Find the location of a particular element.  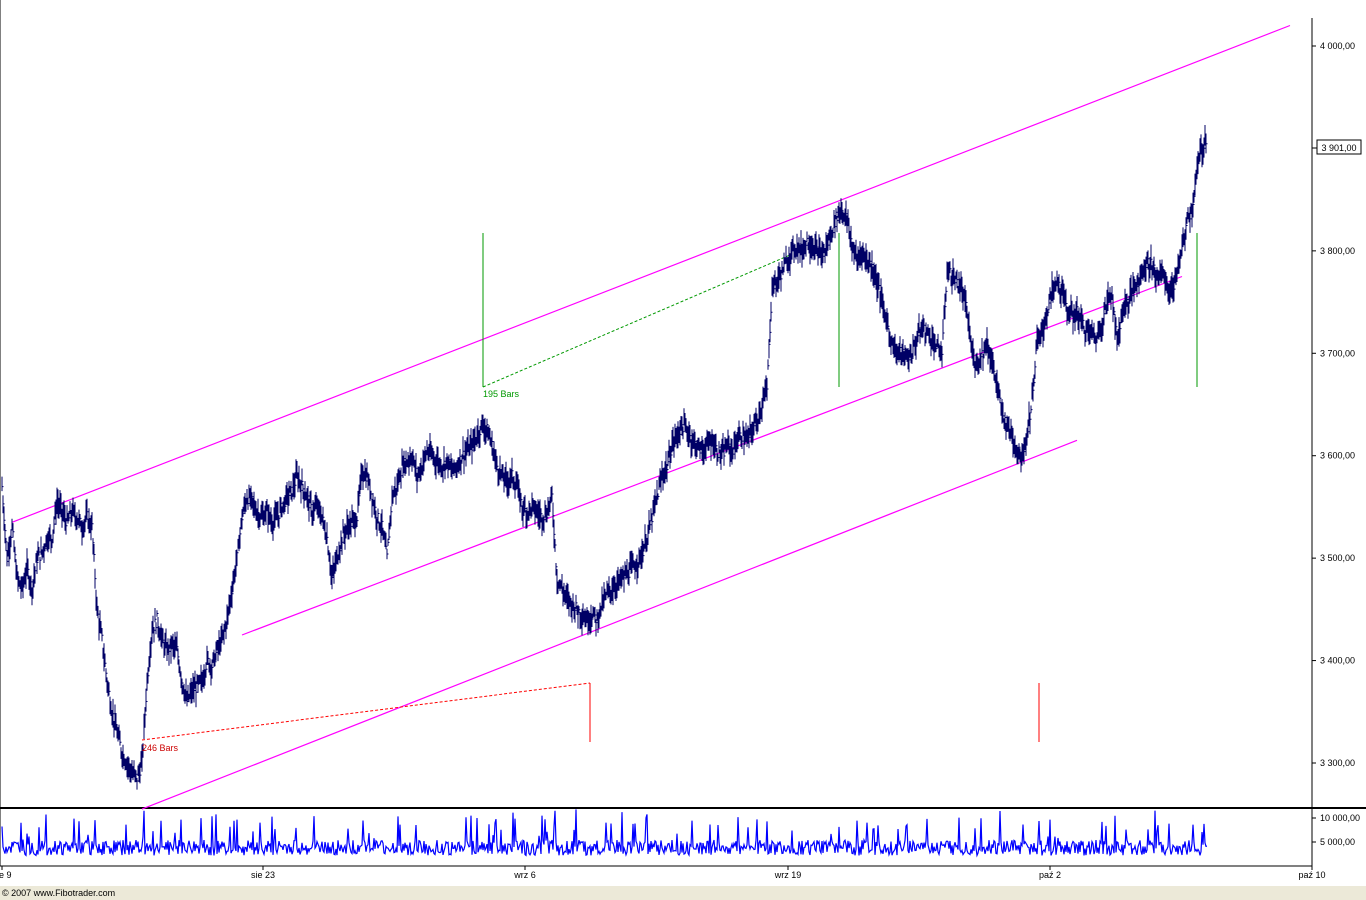

price-label-1: 3 800,00 is located at coordinates (1337, 251).